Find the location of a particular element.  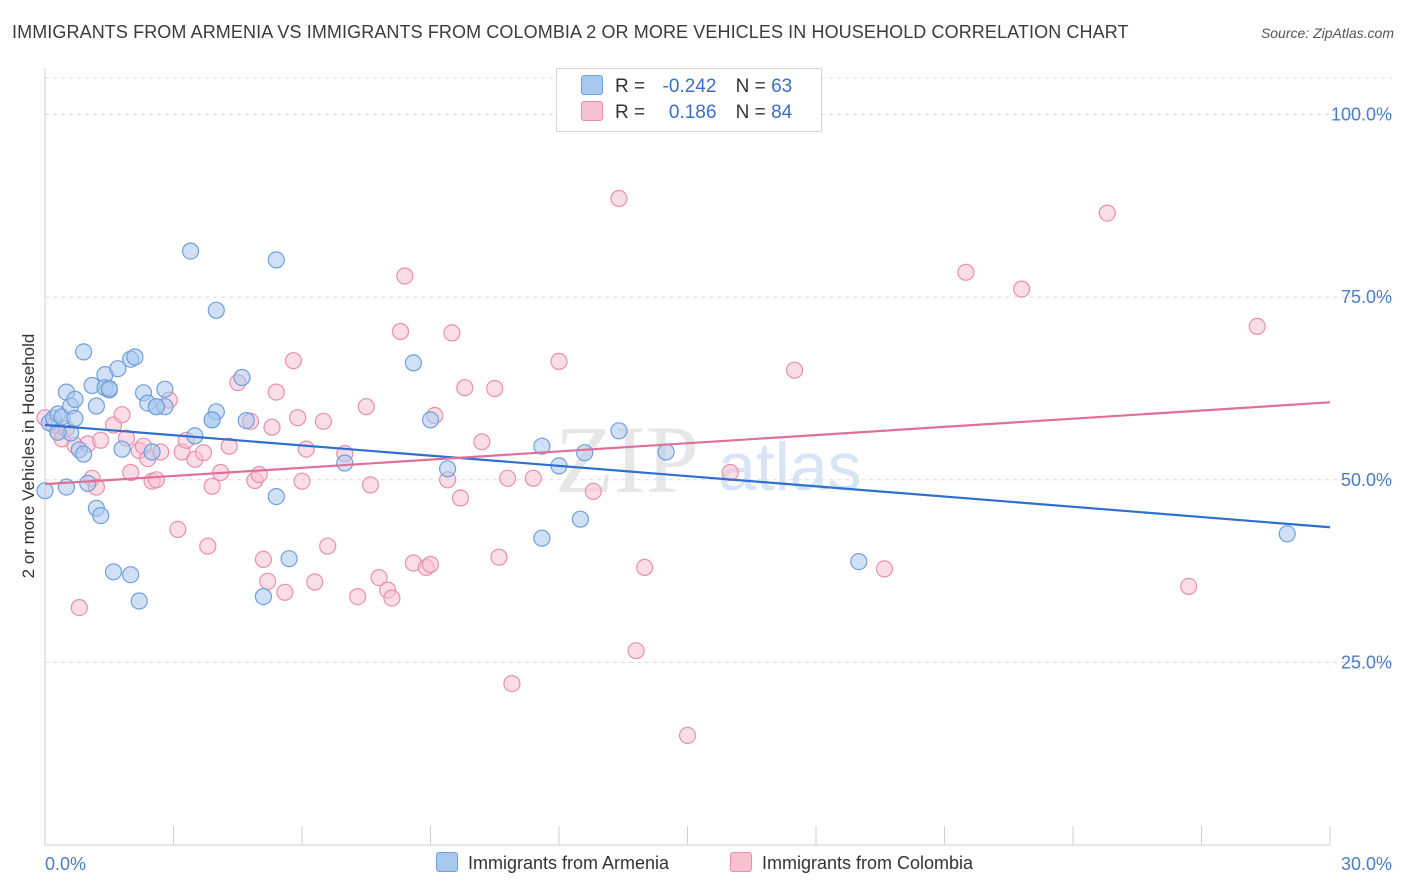

y-tick-label: 100.0% is located at coordinates (1361, 115).